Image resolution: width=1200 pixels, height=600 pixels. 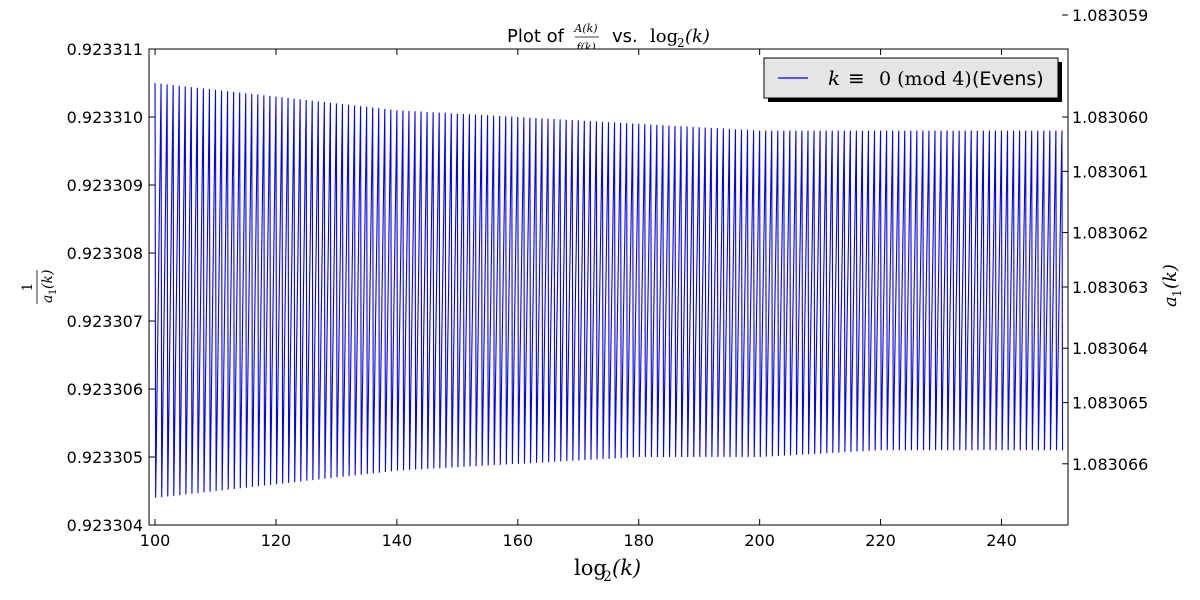 What do you see at coordinates (664, 36) in the screenshot?
I see `title-log: log` at bounding box center [664, 36].